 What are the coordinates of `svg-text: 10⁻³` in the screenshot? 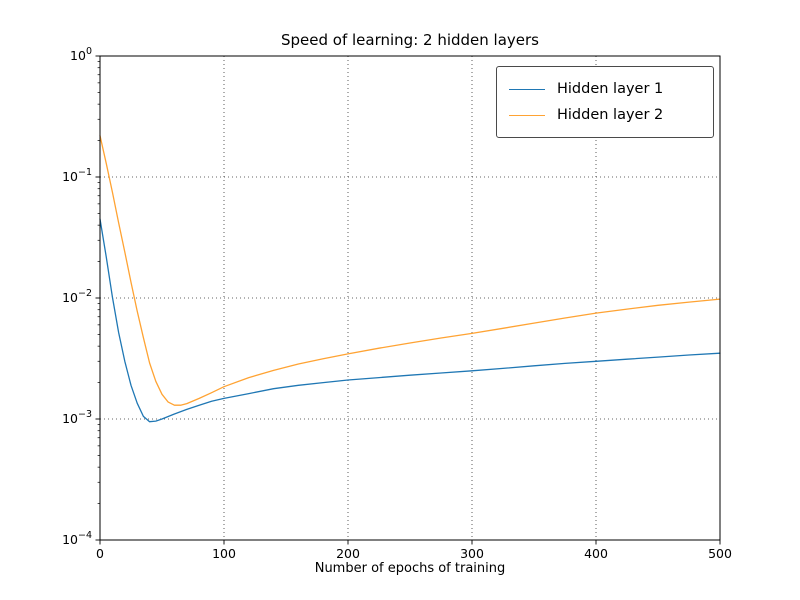 It's located at (77, 417).